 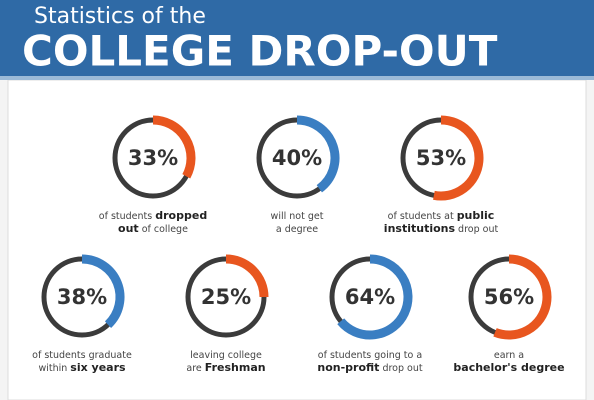 I want to click on caption-line: of students dropped, so click(x=153, y=215).